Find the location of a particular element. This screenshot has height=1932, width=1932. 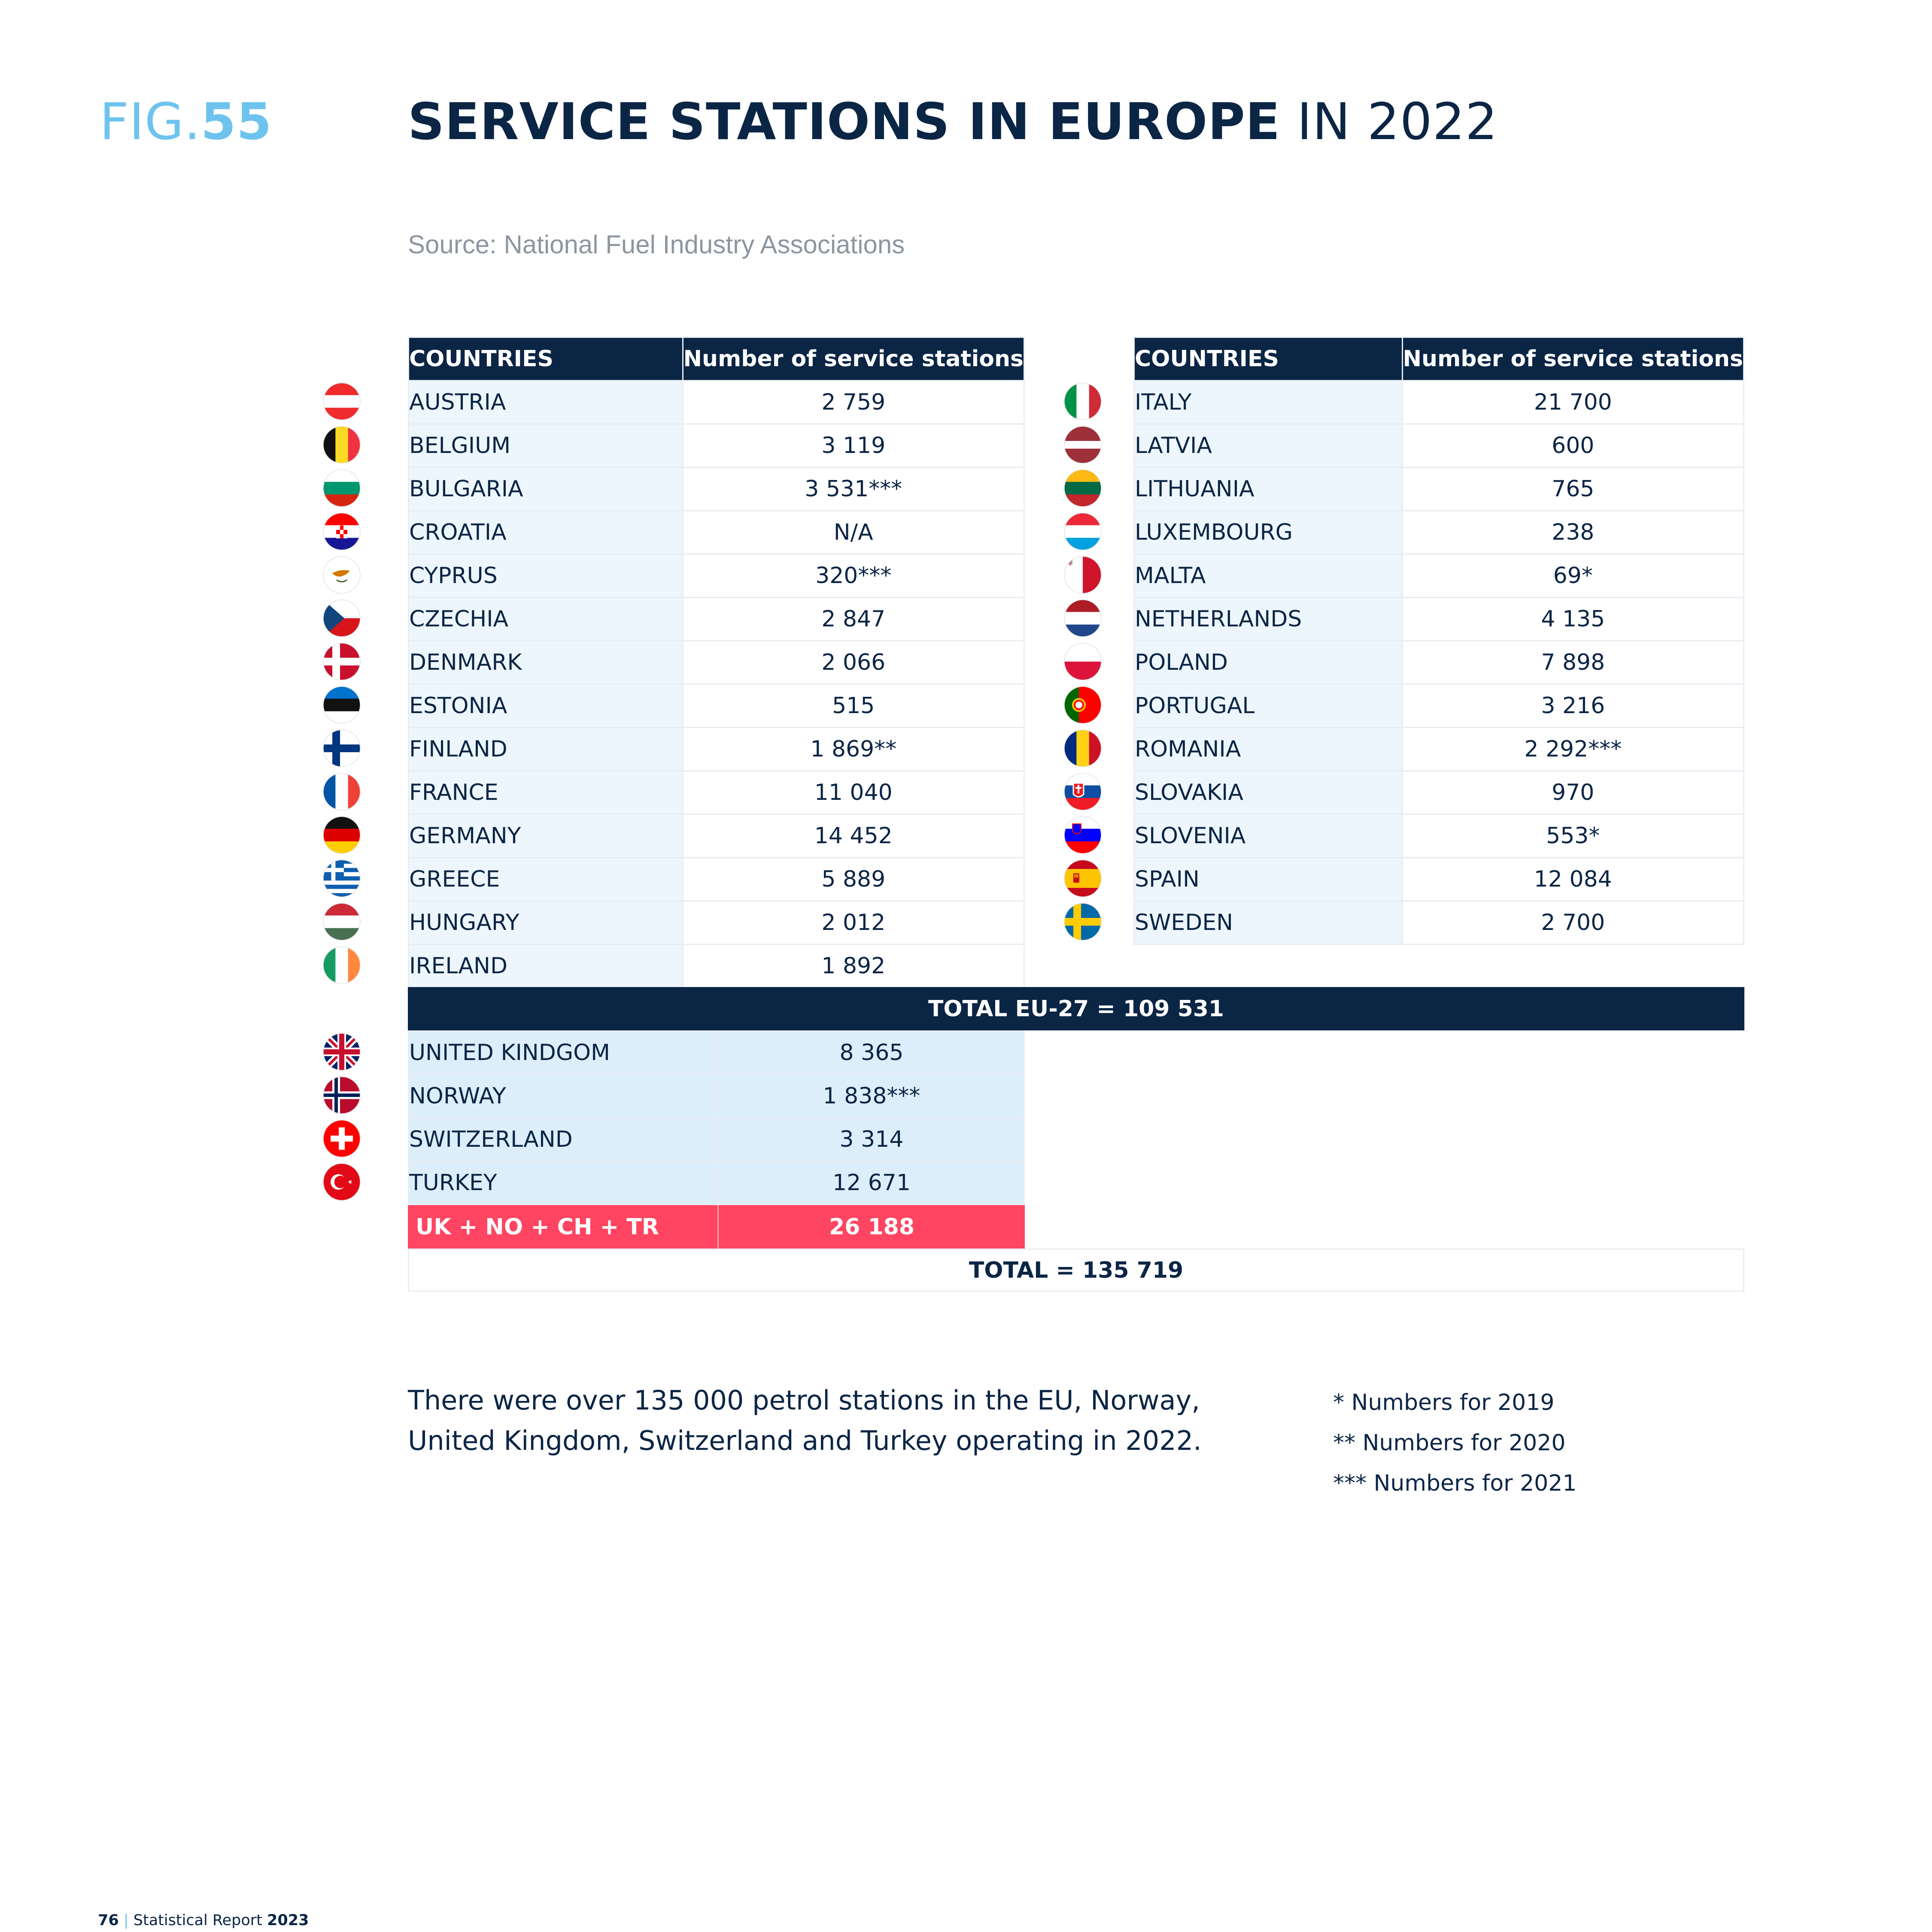

flag-norway-icon is located at coordinates (342, 1095).